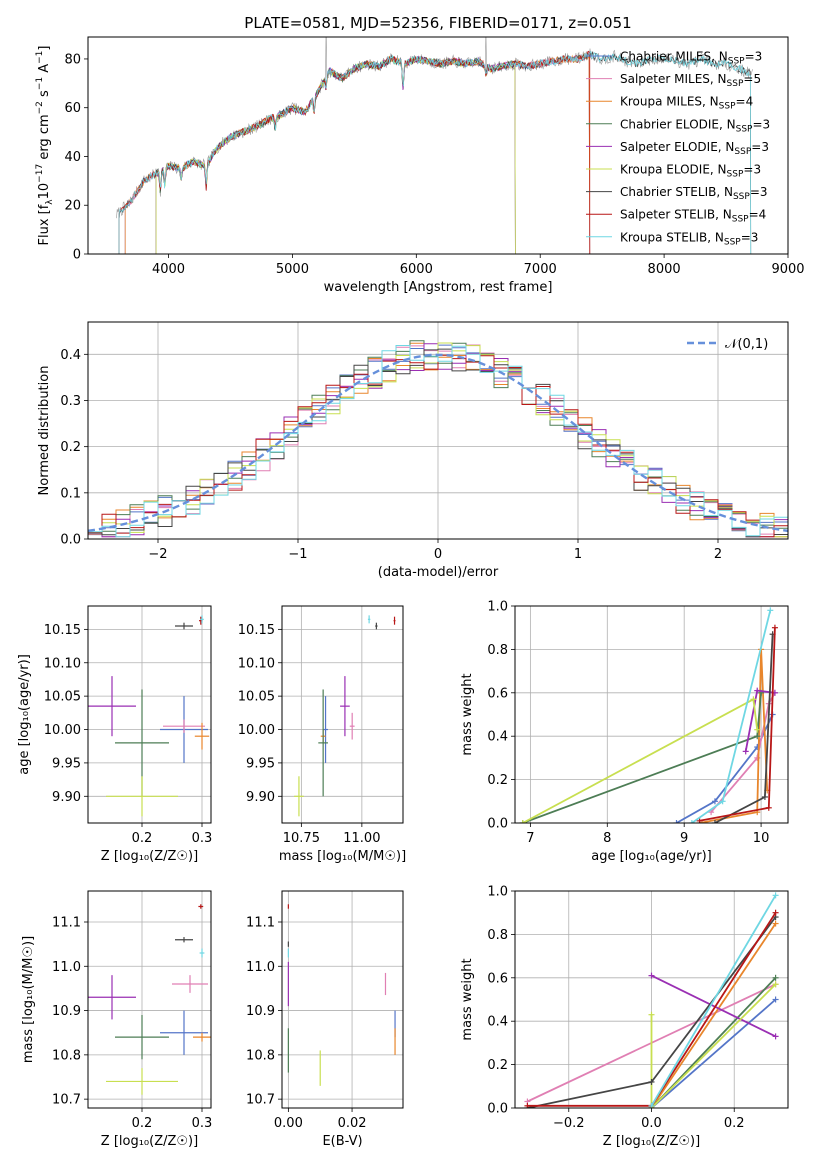 This screenshot has height=1170, width=819. I want to click on legend-text: Salpeter ELODIE, N, so click(677, 147).